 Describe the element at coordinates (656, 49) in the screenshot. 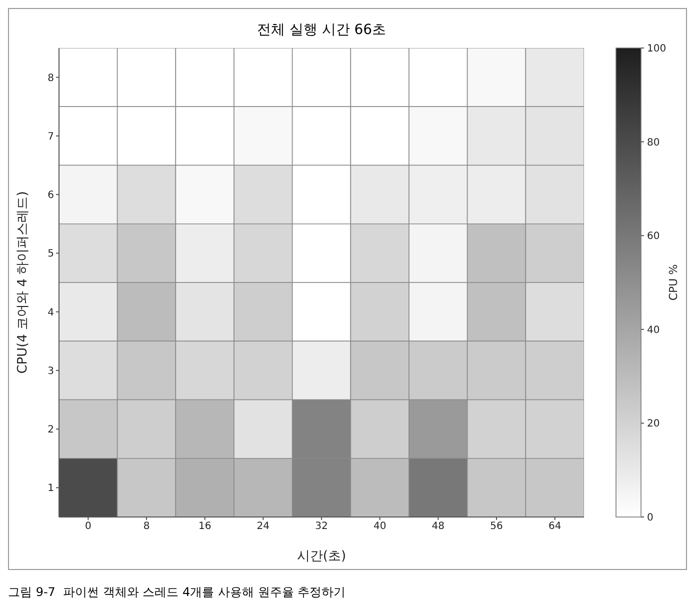

I see `color-bar-label: 100` at that location.